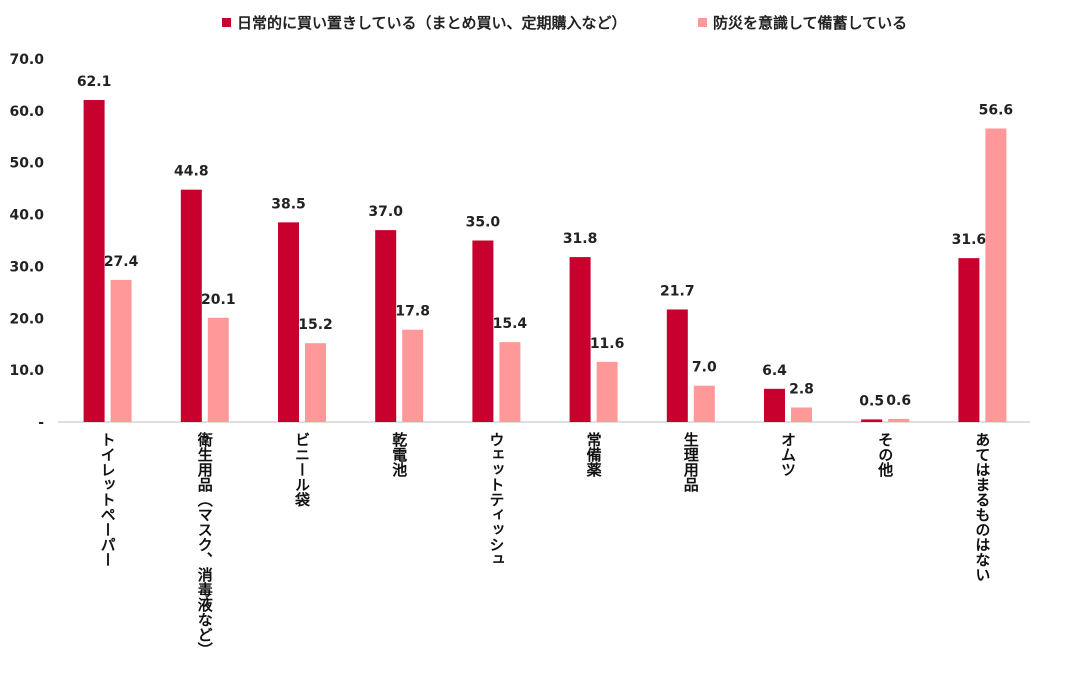 The width and height of the screenshot is (1069, 690). Describe the element at coordinates (26, 319) in the screenshot. I see `y-tick-label: 20.0` at that location.